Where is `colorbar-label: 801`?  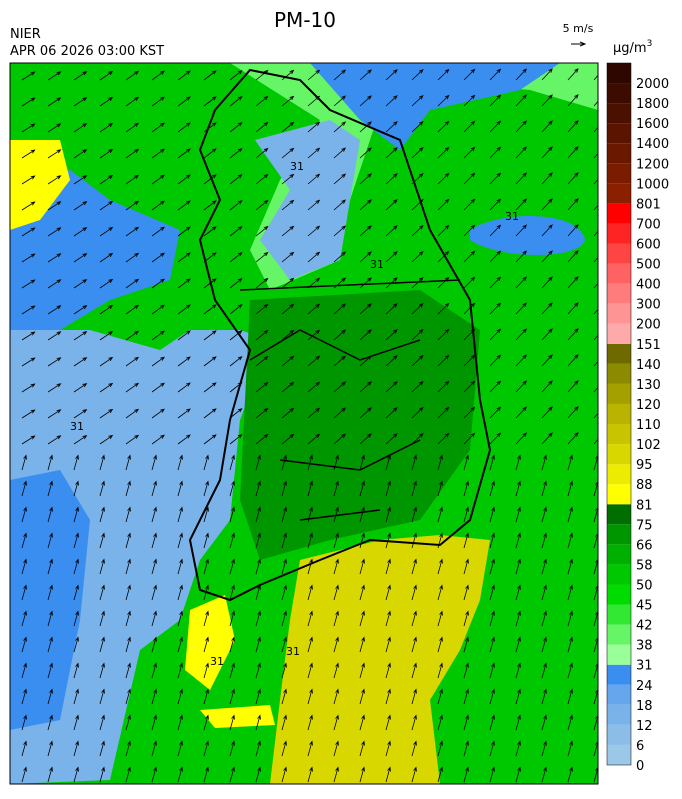 colorbar-label: 801 is located at coordinates (648, 204).